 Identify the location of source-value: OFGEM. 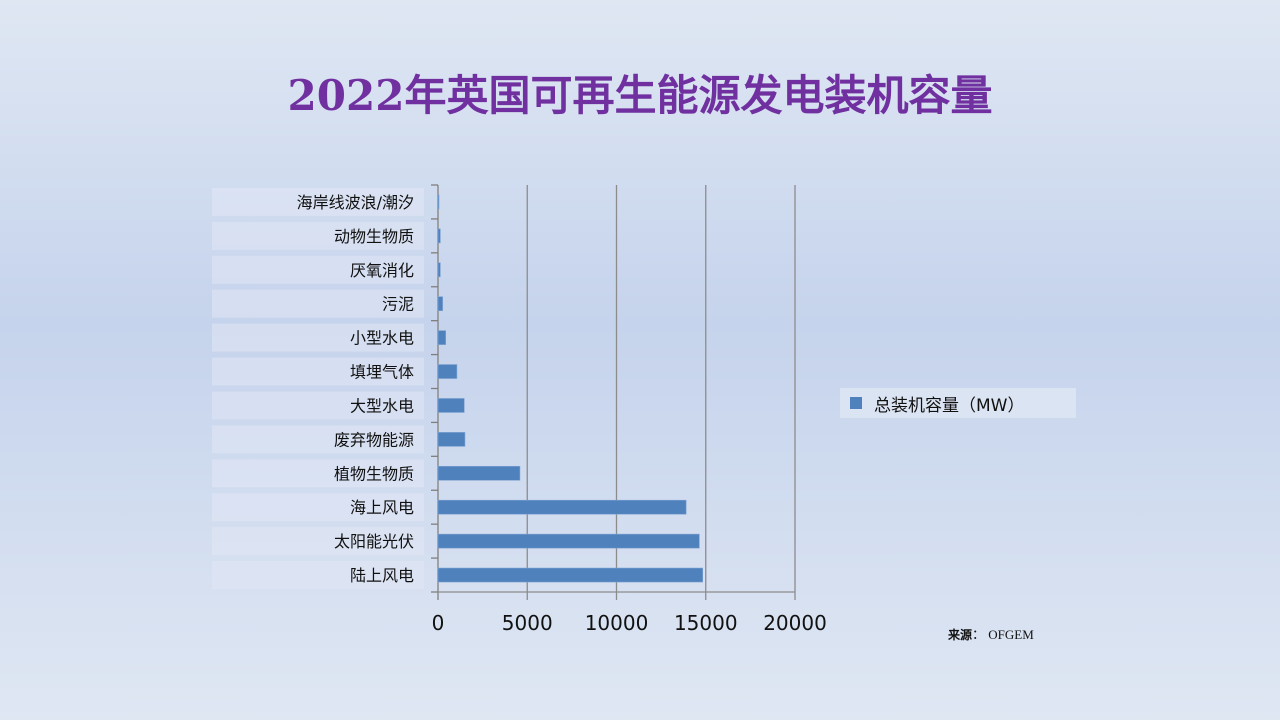
(1011, 634).